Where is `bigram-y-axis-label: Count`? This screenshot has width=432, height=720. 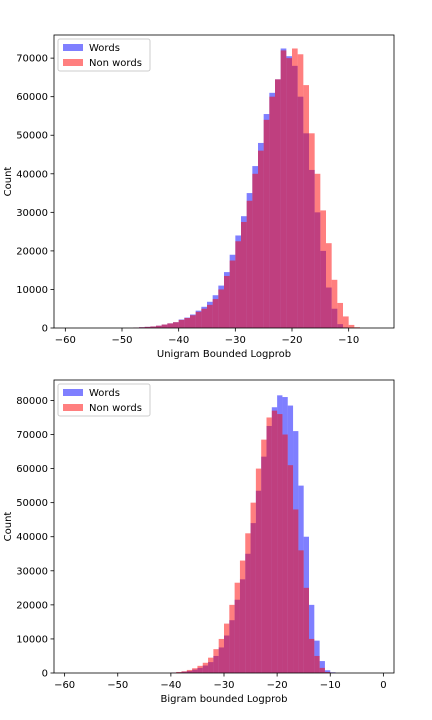
bigram-y-axis-label: Count is located at coordinates (8, 527).